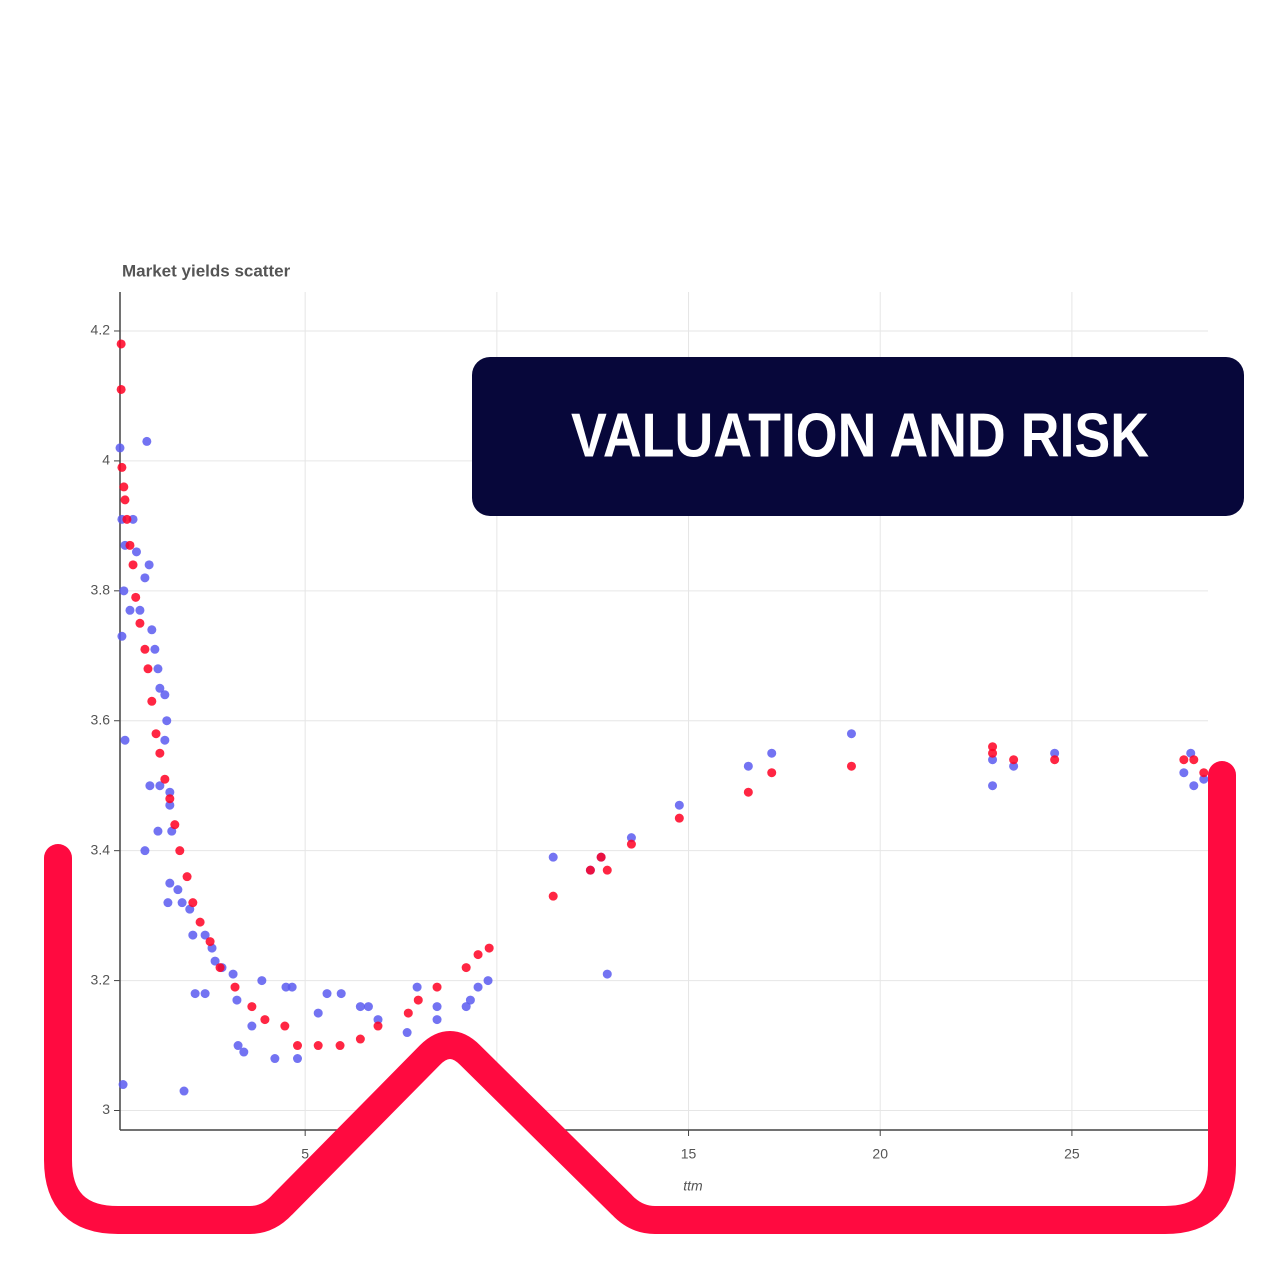 The height and width of the screenshot is (1280, 1280). I want to click on y-tick-label: 3.4, so click(101, 849).